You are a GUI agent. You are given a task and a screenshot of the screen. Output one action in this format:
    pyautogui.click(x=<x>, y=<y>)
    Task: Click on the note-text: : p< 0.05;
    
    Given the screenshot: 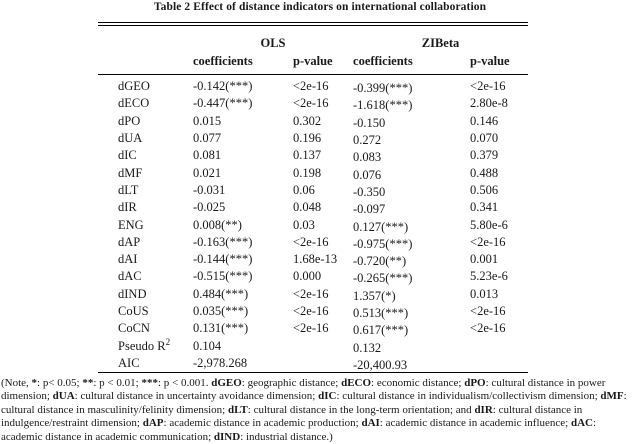 What is the action you would take?
    pyautogui.click(x=60, y=383)
    